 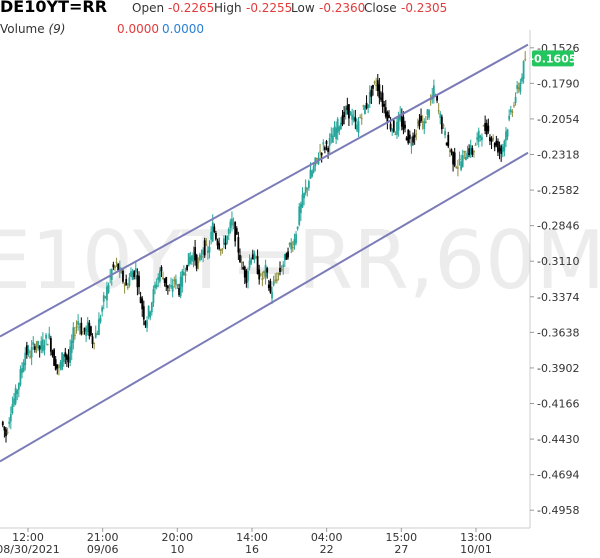 What do you see at coordinates (558, 119) in the screenshot?
I see `price-tick-label: -0.2054` at bounding box center [558, 119].